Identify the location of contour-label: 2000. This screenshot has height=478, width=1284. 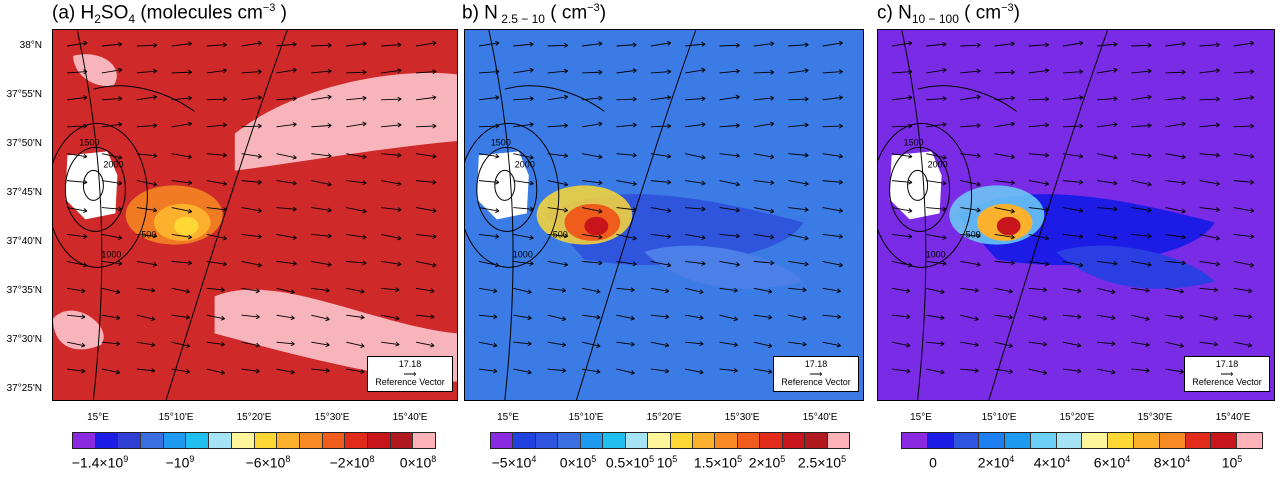
(525, 164).